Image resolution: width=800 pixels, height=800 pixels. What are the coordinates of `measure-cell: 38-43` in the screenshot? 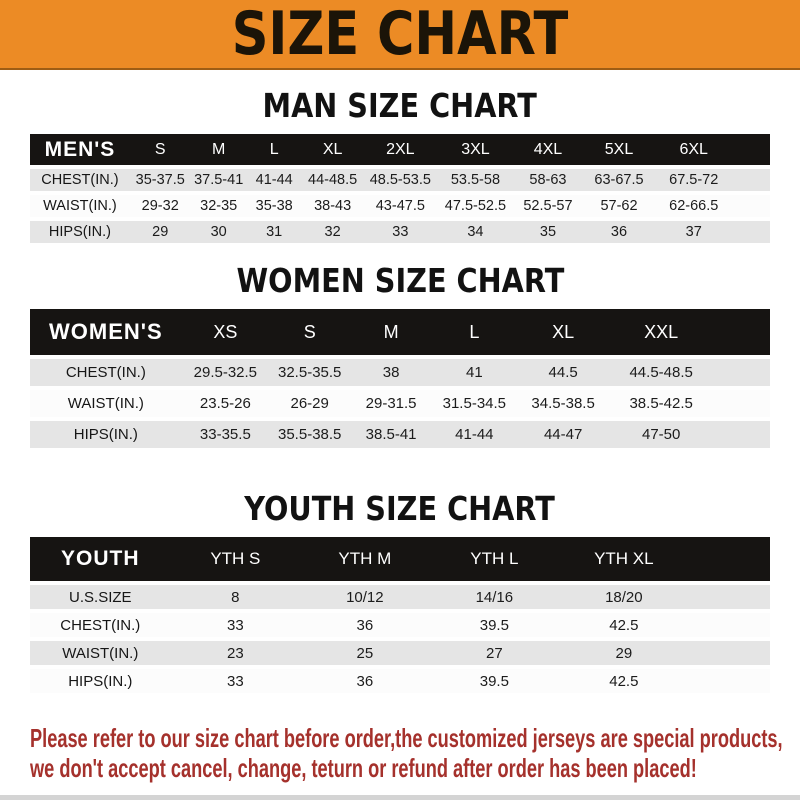 It's located at (332, 206).